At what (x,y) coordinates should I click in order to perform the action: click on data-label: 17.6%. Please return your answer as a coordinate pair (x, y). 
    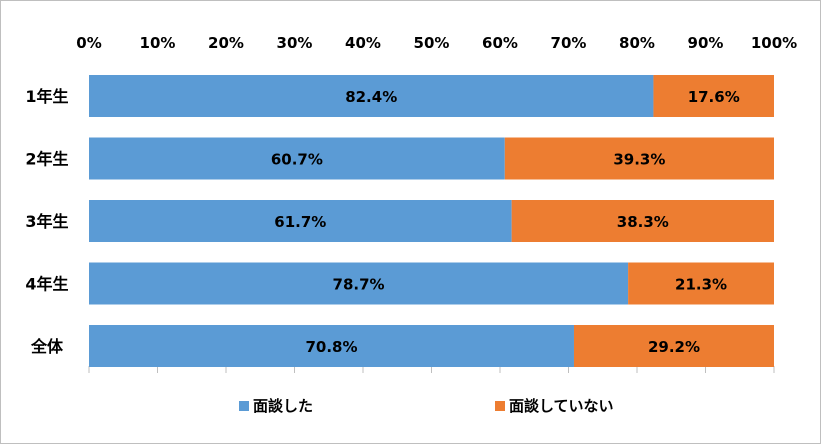
    Looking at the image, I should click on (714, 97).